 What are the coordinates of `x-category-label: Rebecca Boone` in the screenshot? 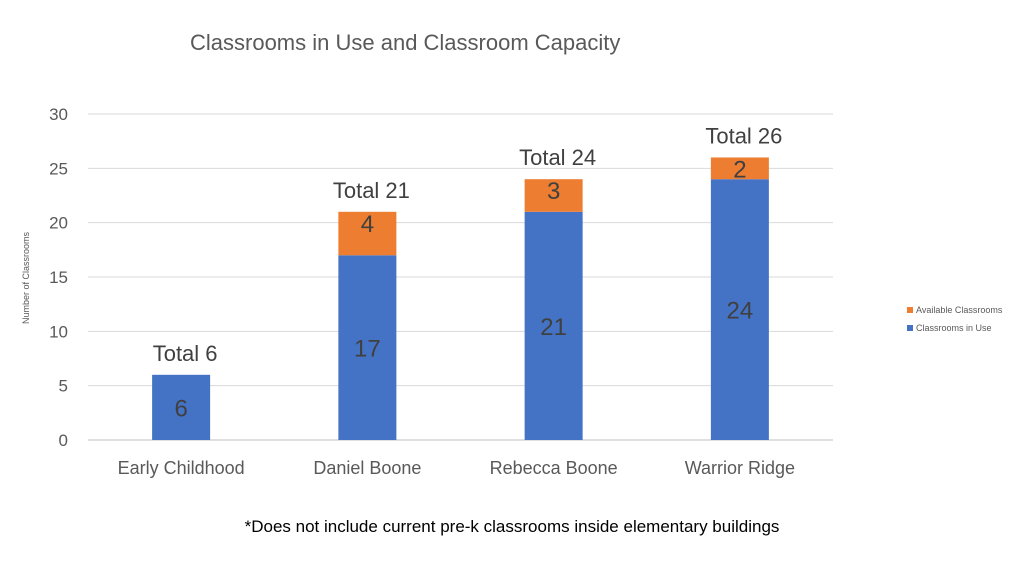 It's located at (554, 468).